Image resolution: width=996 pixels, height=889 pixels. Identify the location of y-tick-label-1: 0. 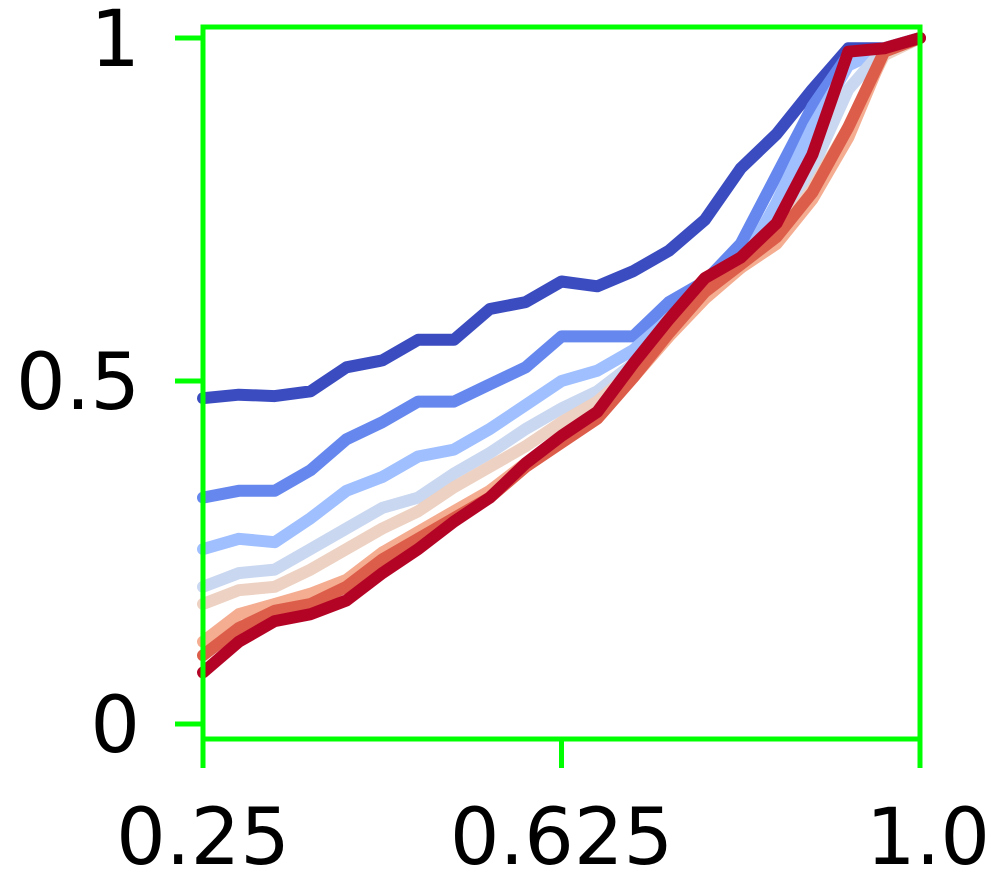
(115, 726).